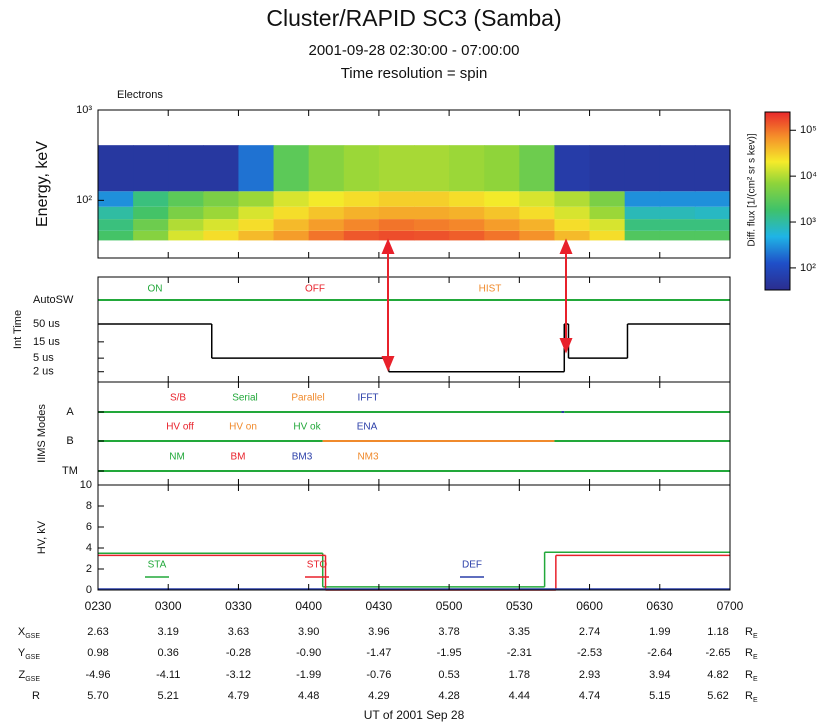  What do you see at coordinates (157, 565) in the screenshot?
I see `legend-label: STA` at bounding box center [157, 565].